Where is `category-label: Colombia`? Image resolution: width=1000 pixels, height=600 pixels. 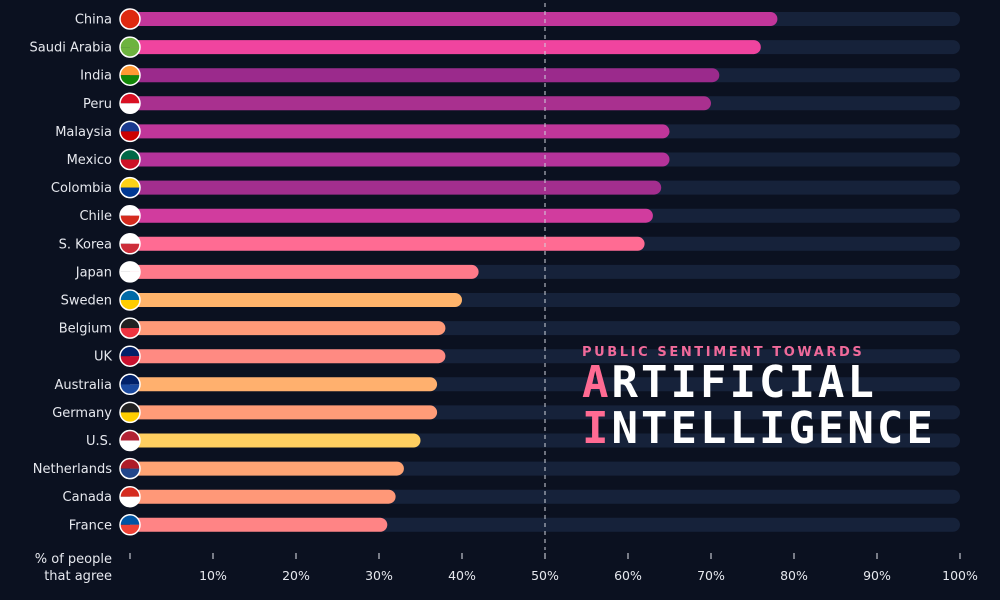
category-label: Colombia is located at coordinates (81, 188).